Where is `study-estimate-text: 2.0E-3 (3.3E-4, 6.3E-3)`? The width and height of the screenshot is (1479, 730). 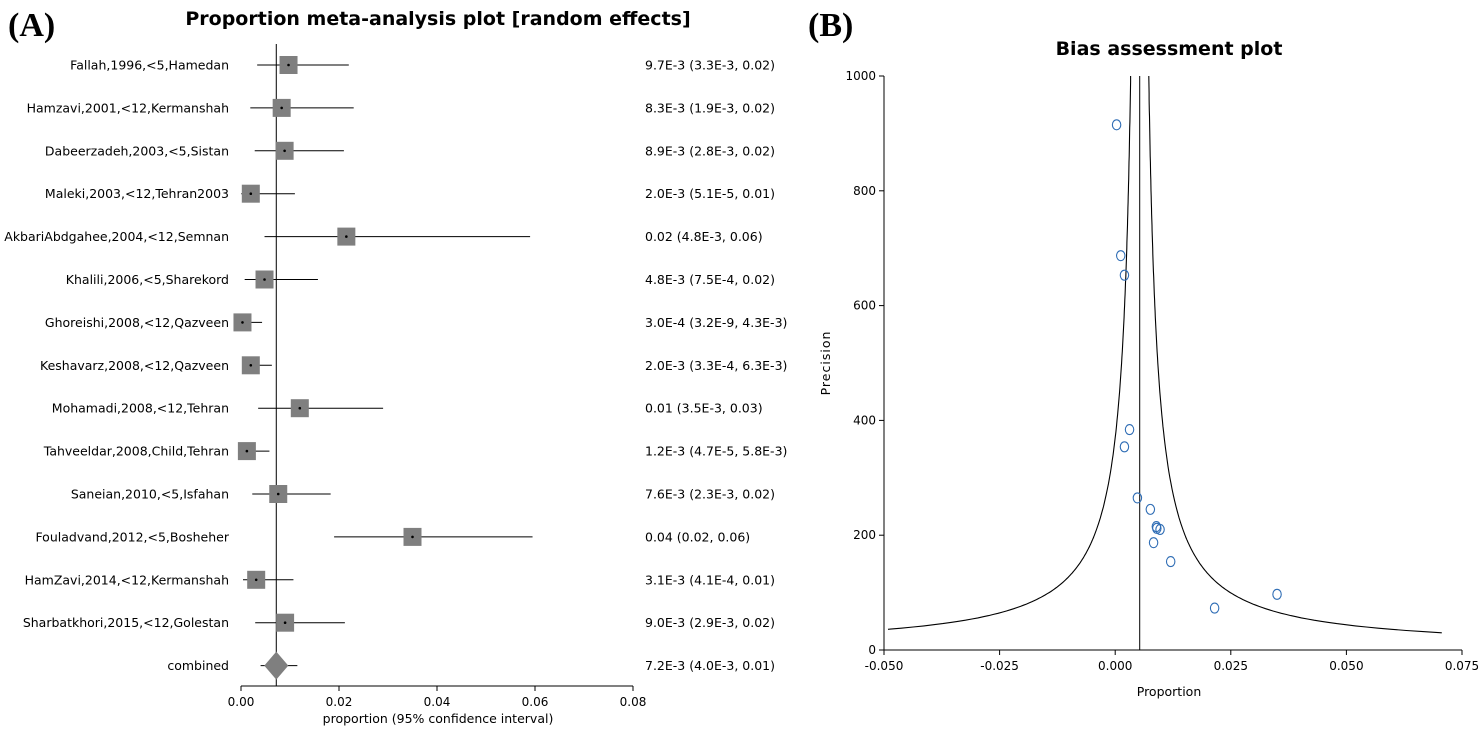 study-estimate-text: 2.0E-3 (3.3E-4, 6.3E-3) is located at coordinates (716, 365).